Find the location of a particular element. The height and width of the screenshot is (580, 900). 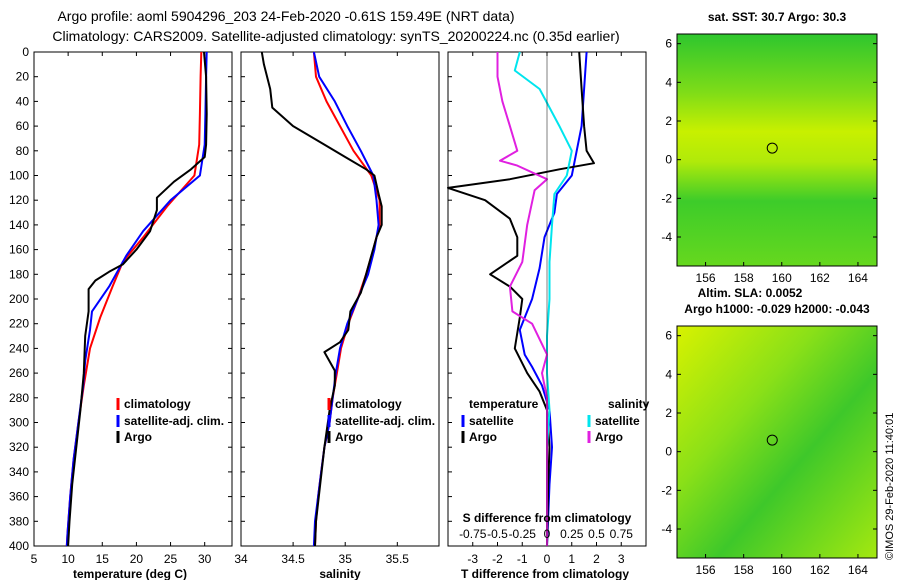

depth-tick-label: 340 is located at coordinates (19, 472).